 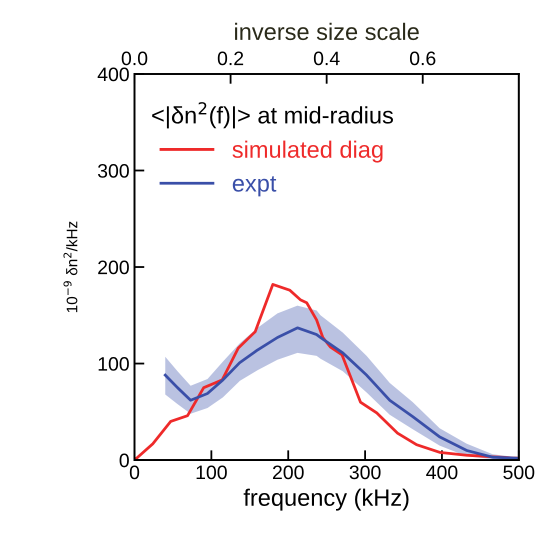 What do you see at coordinates (307, 151) in the screenshot?
I see `legend-label: simulated diag` at bounding box center [307, 151].